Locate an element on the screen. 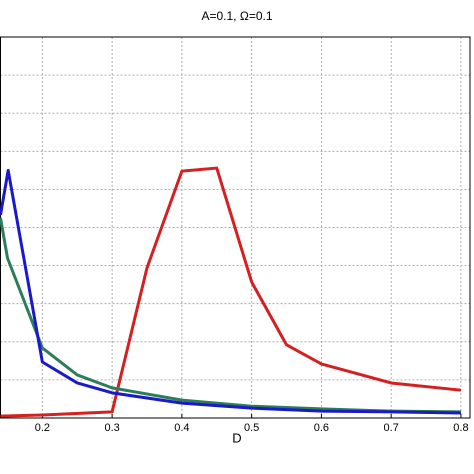  x-tick-label: 0.7 is located at coordinates (391, 428).